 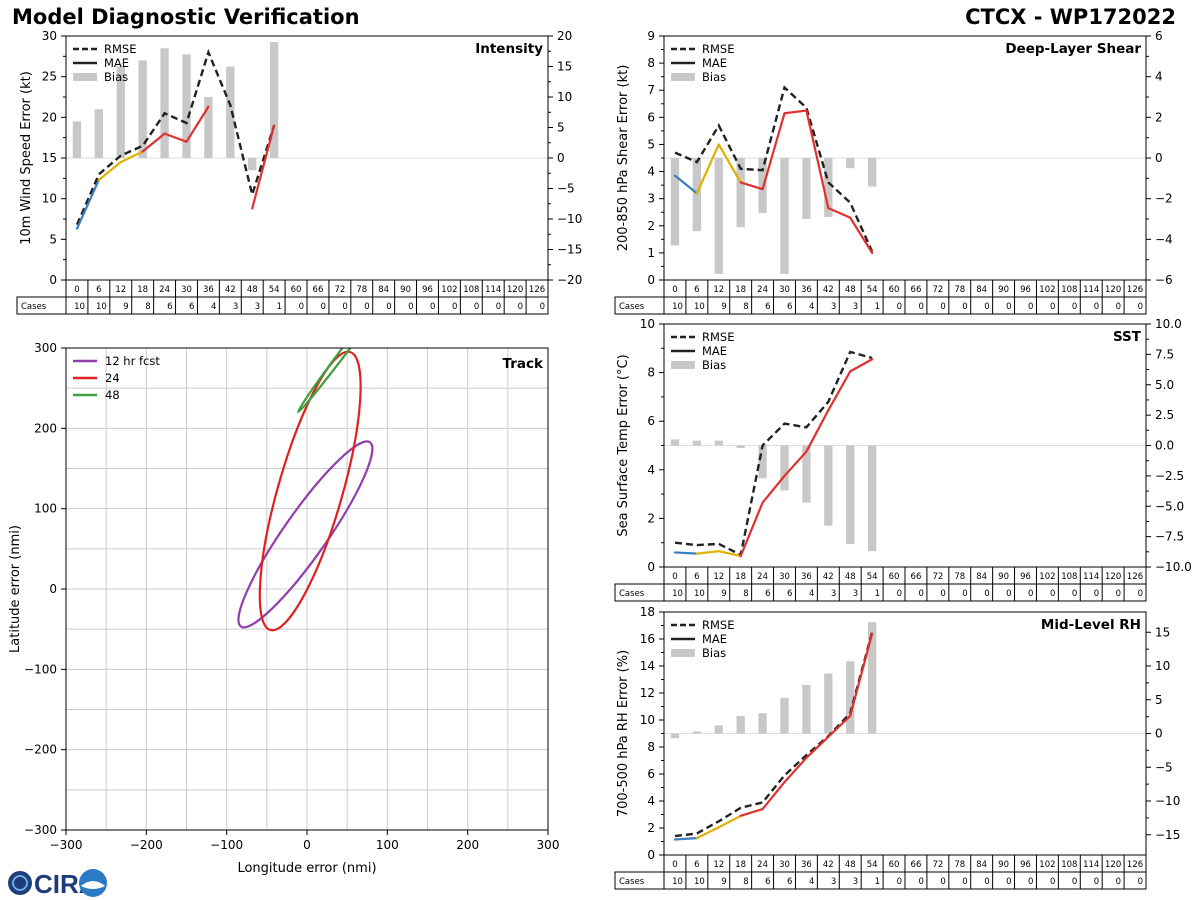 I want to click on sst-hour-label: 84, so click(x=981, y=577).